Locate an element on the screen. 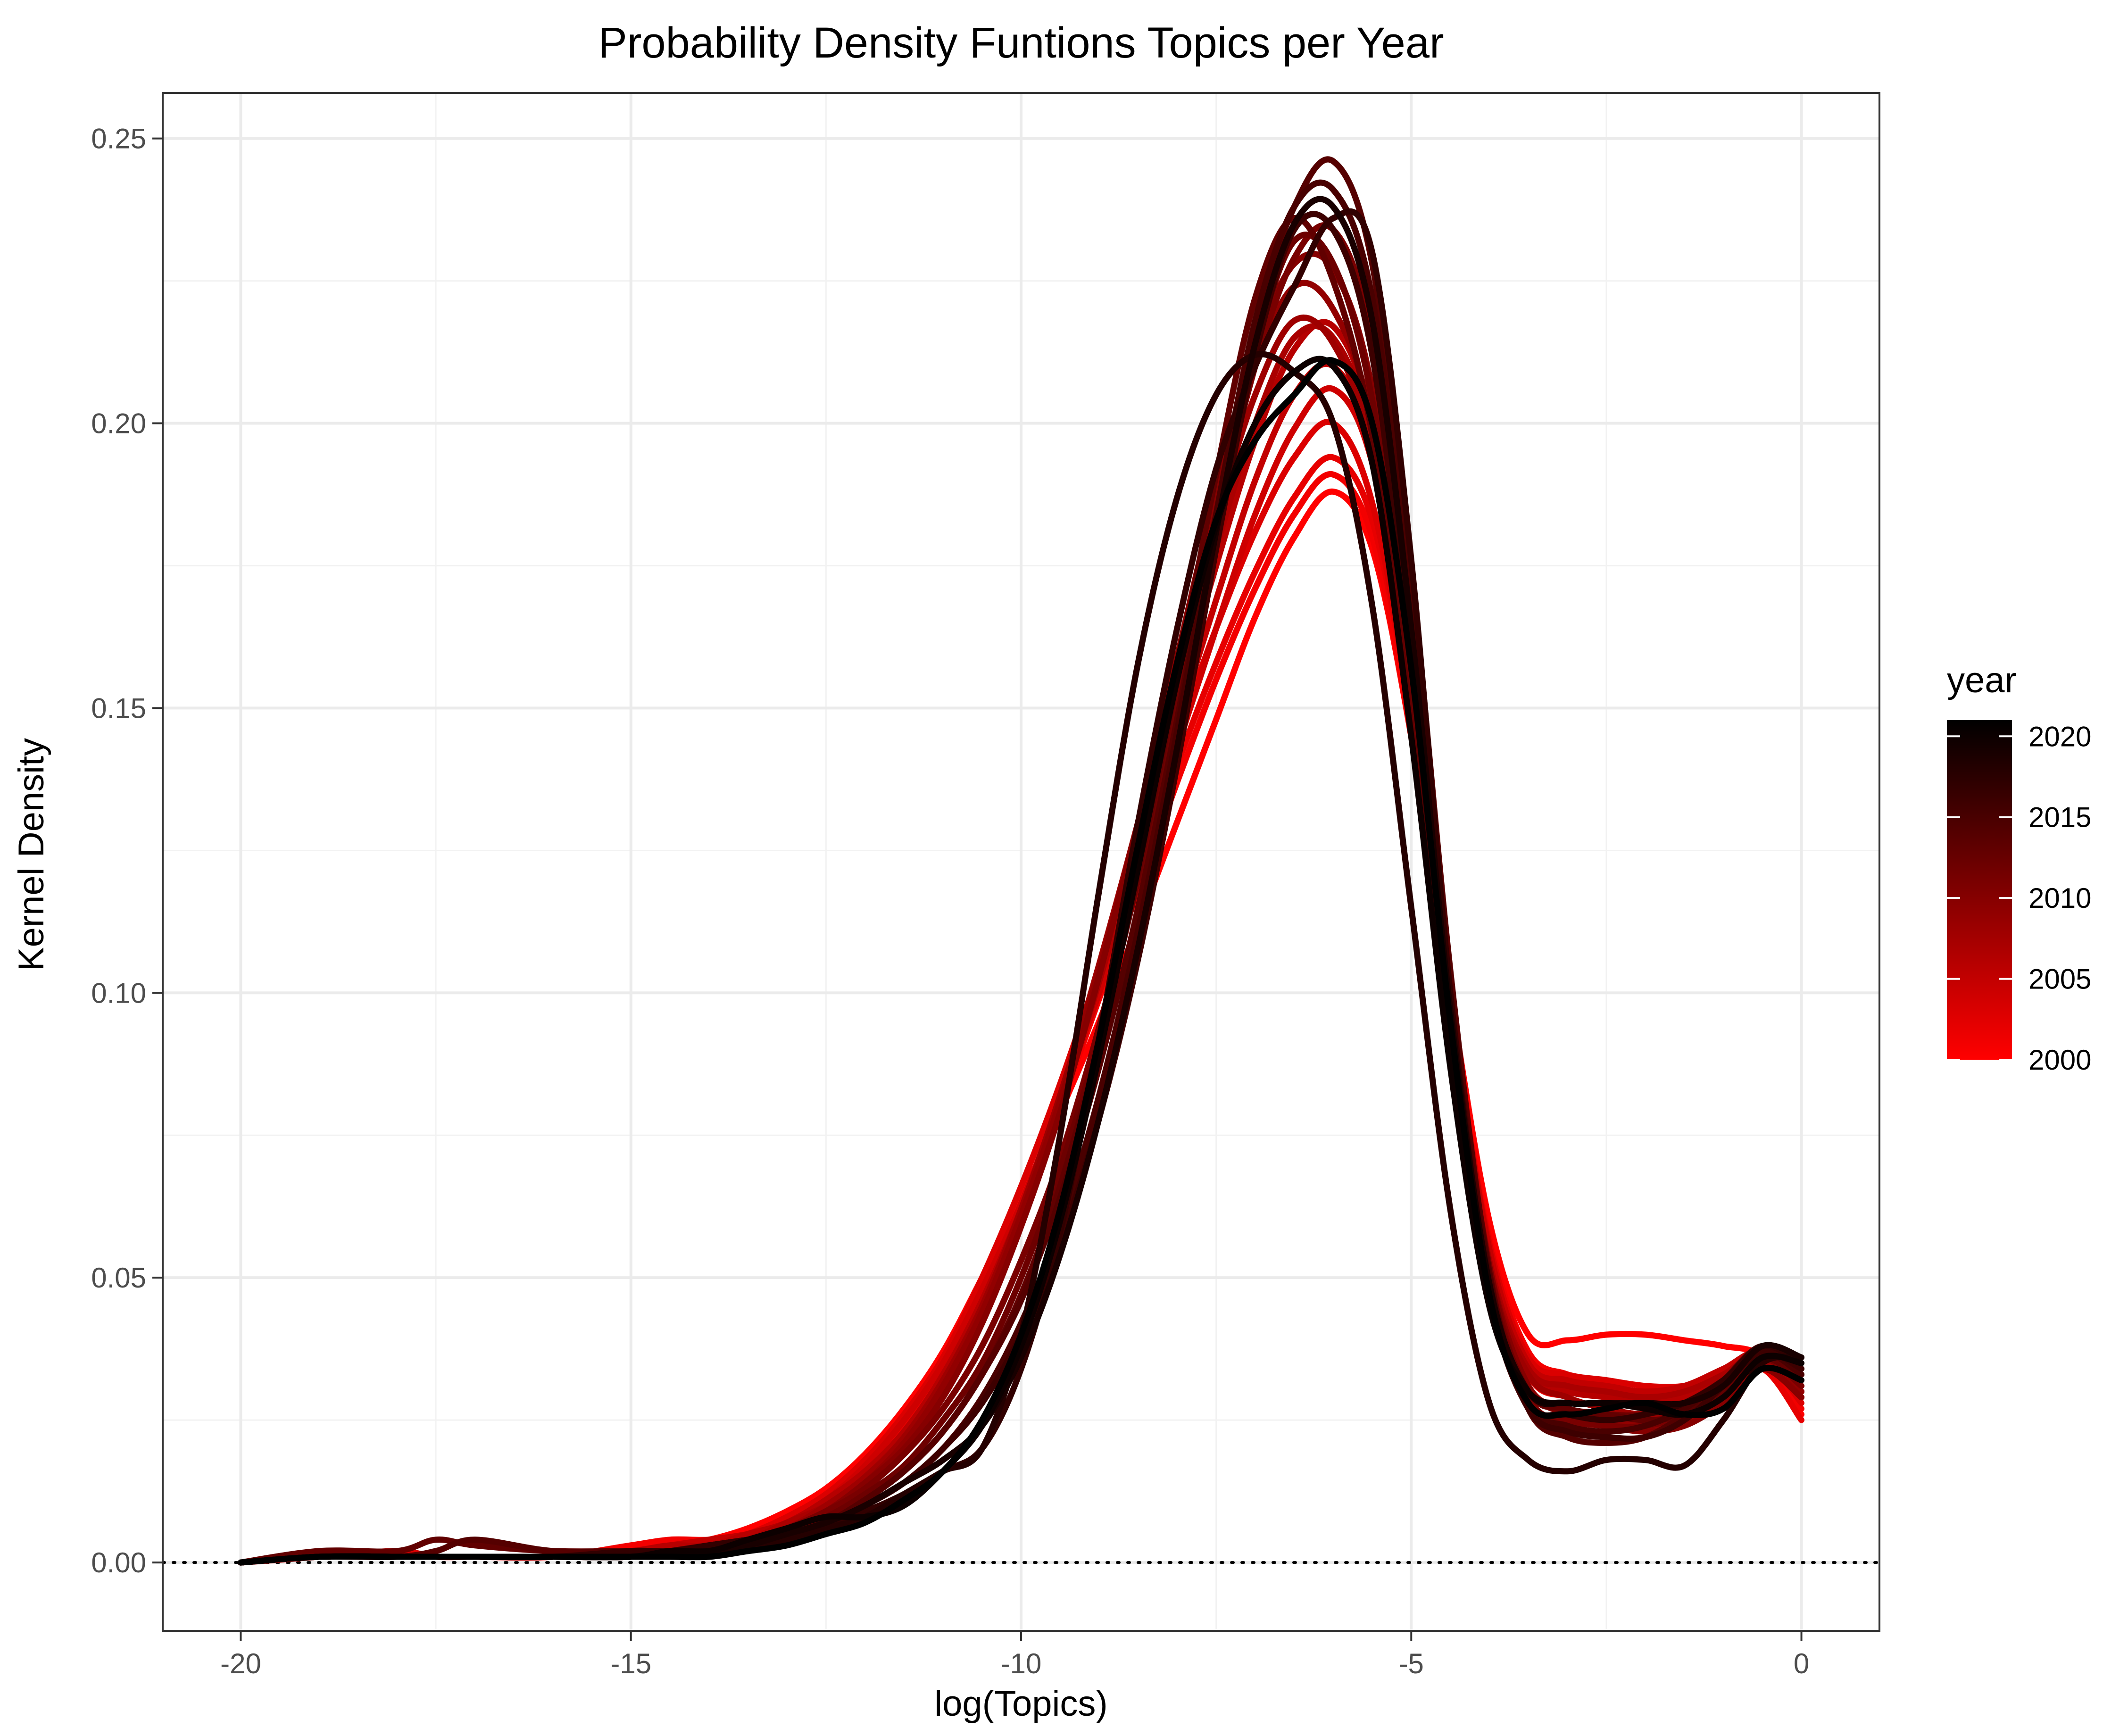  x-tick-label: -10 is located at coordinates (1021, 1664).